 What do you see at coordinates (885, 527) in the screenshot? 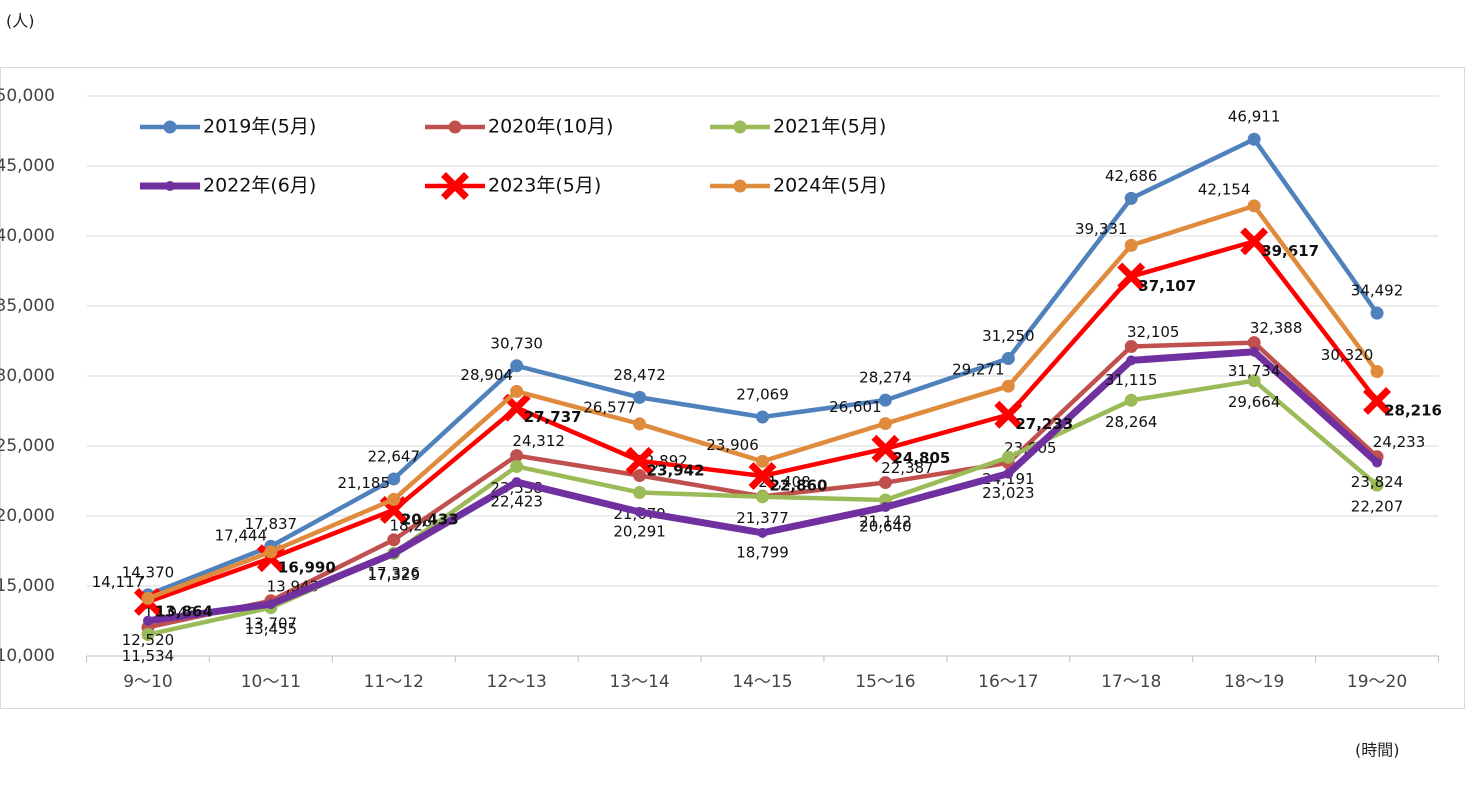
I see `data-label: 20,640` at bounding box center [885, 527].